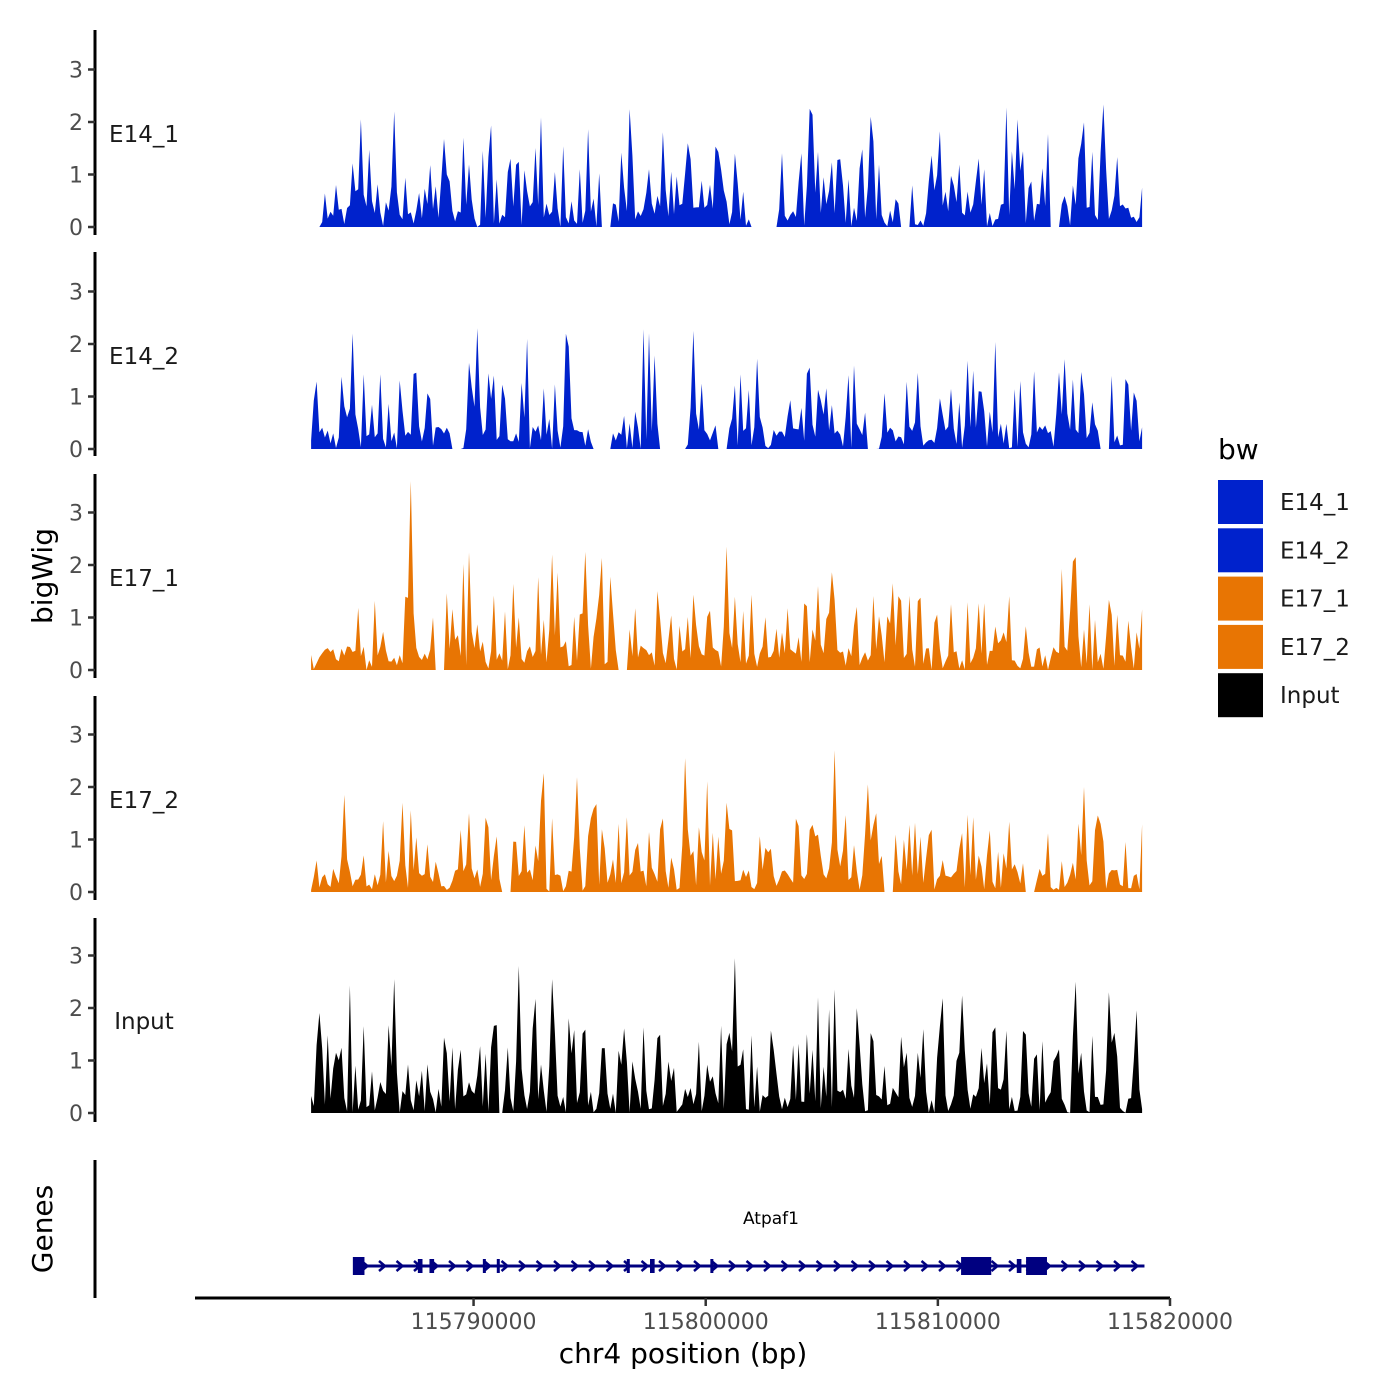 This screenshot has width=1400, height=1400. I want to click on signal-area-Input, so click(727, 1035).